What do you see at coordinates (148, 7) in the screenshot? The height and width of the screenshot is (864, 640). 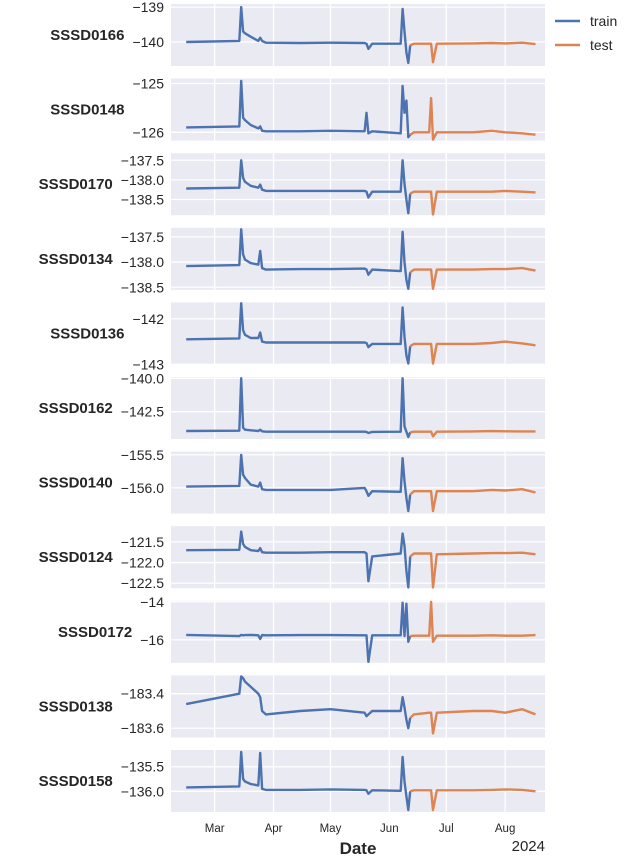 I see `y-tick-label: −139` at bounding box center [148, 7].